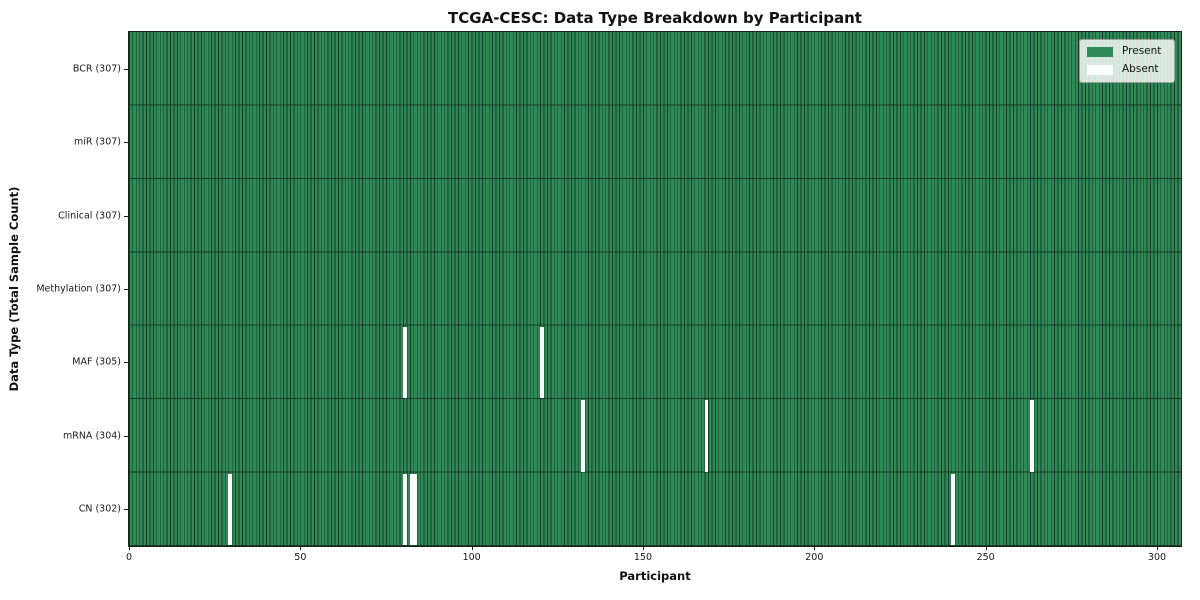 This screenshot has height=600, width=1200. What do you see at coordinates (1127, 61) in the screenshot?
I see `legend: Present Absent` at bounding box center [1127, 61].